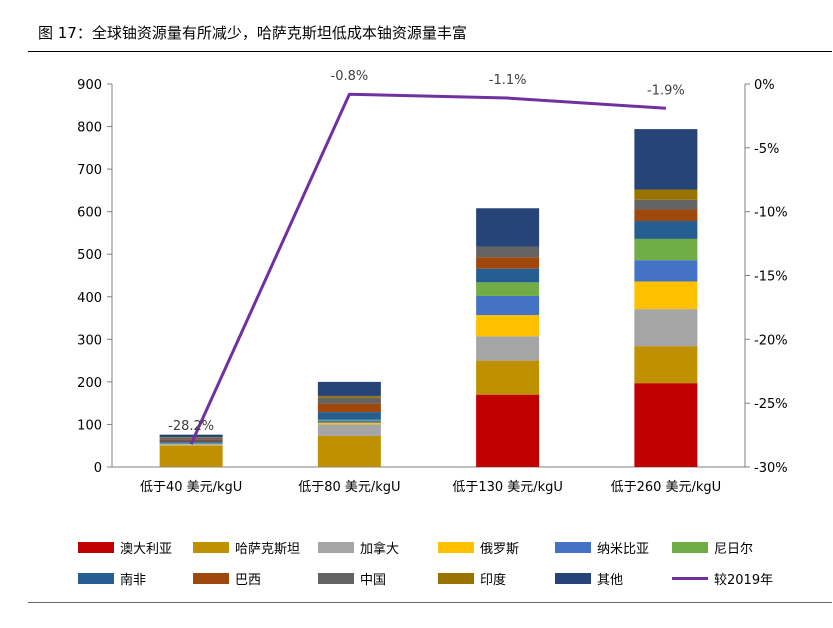 Image resolution: width=833 pixels, height=628 pixels. What do you see at coordinates (764, 85) in the screenshot?
I see `y2-tick-label: 0%` at bounding box center [764, 85].